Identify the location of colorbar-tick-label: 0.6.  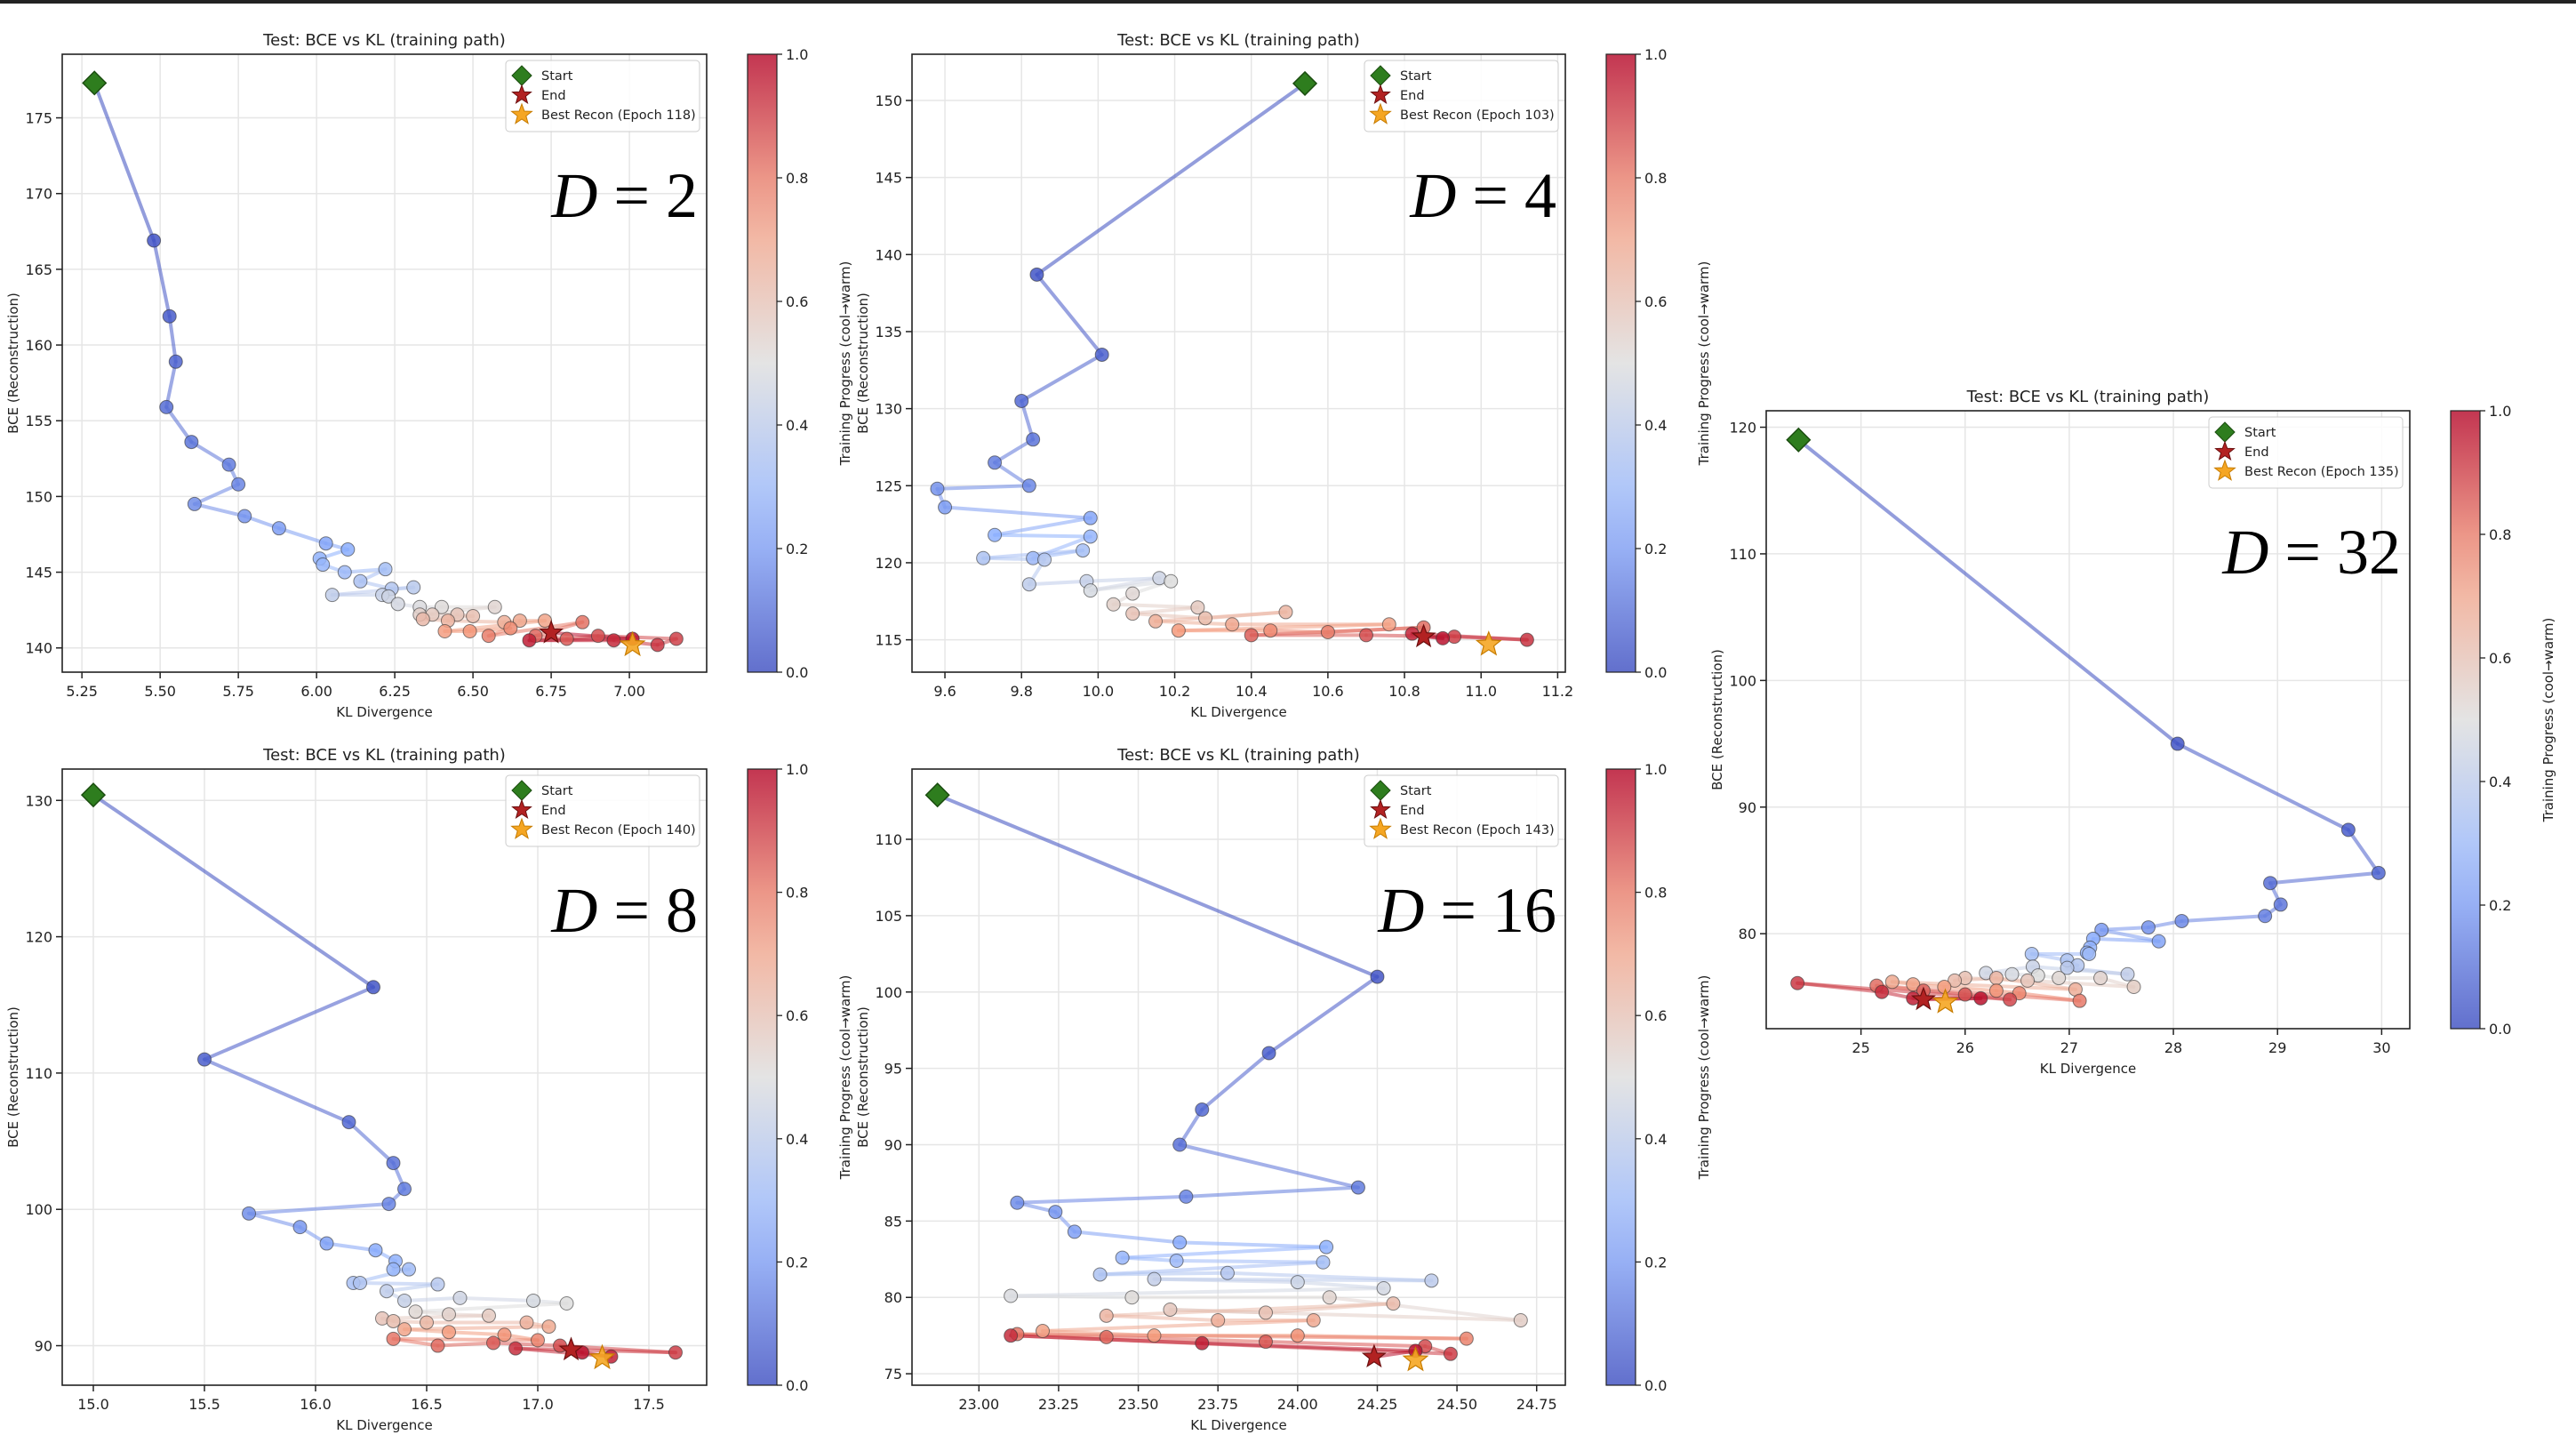
(1655, 301).